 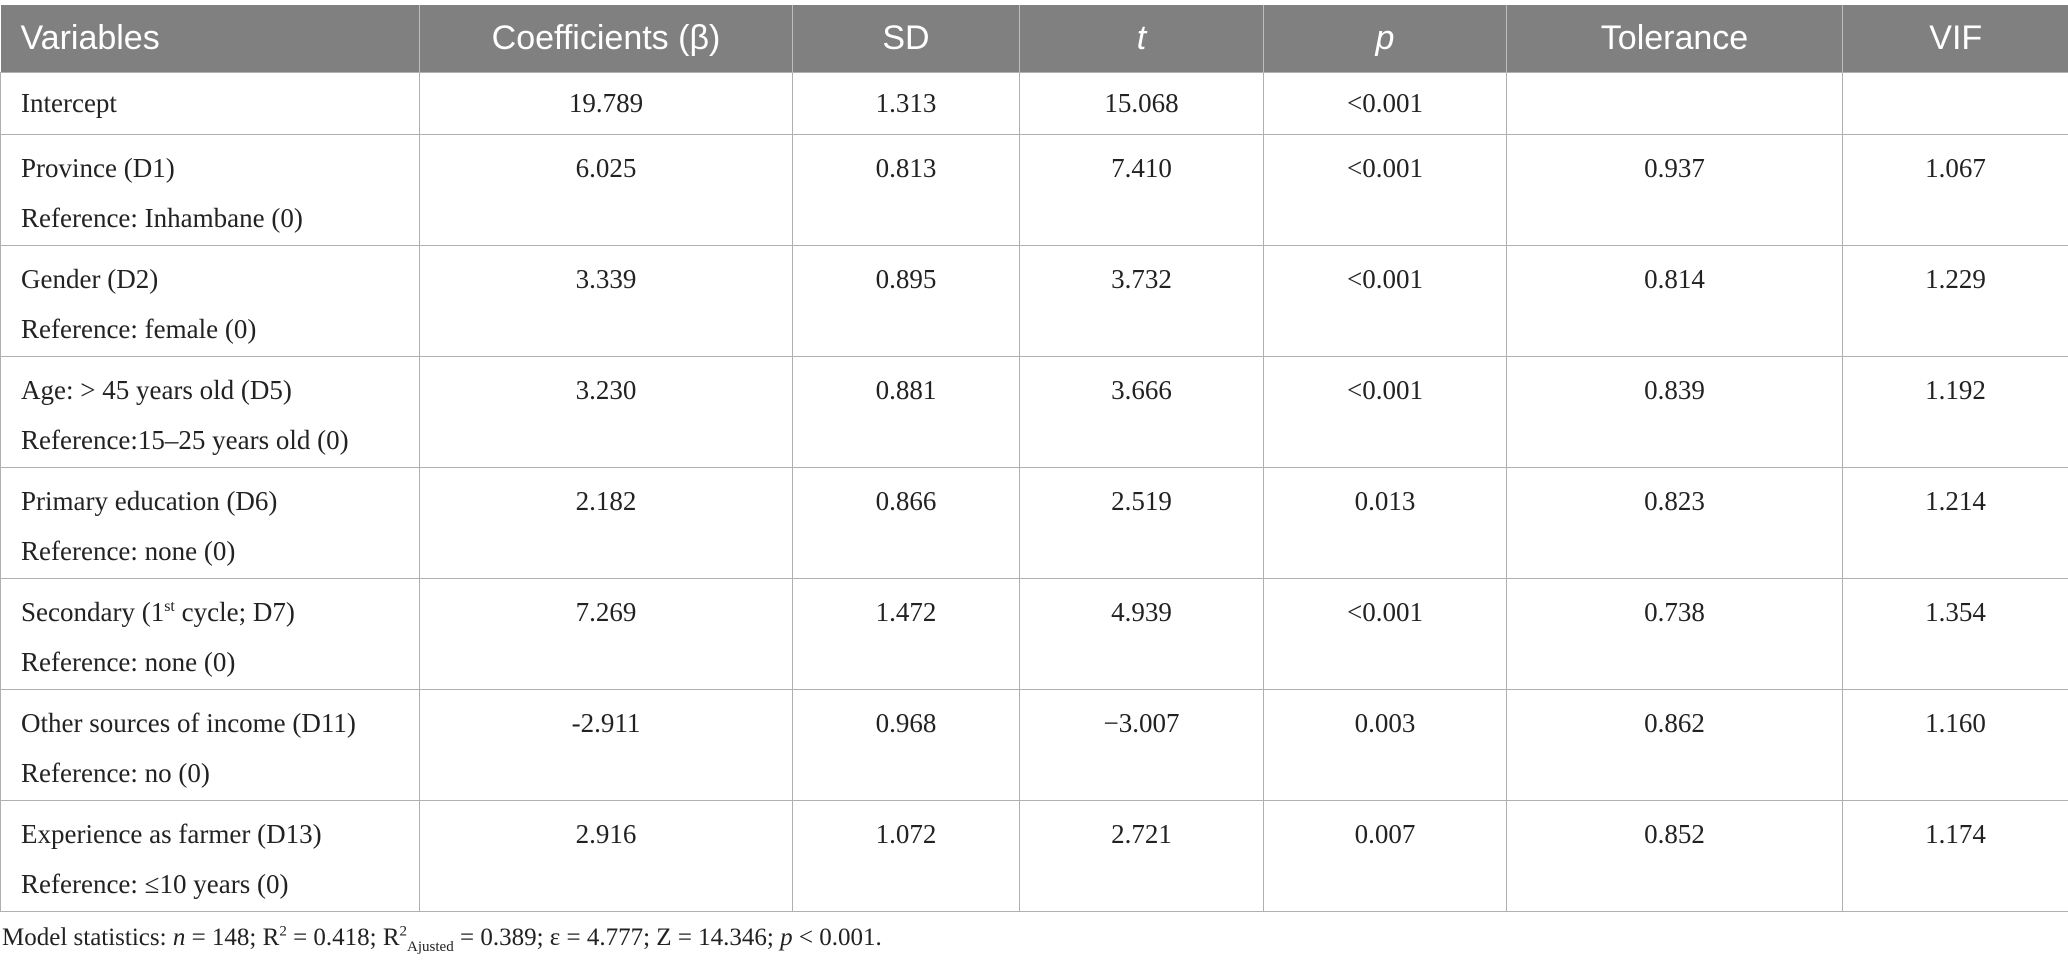 What do you see at coordinates (606, 279) in the screenshot?
I see `coef-value: 3.339` at bounding box center [606, 279].